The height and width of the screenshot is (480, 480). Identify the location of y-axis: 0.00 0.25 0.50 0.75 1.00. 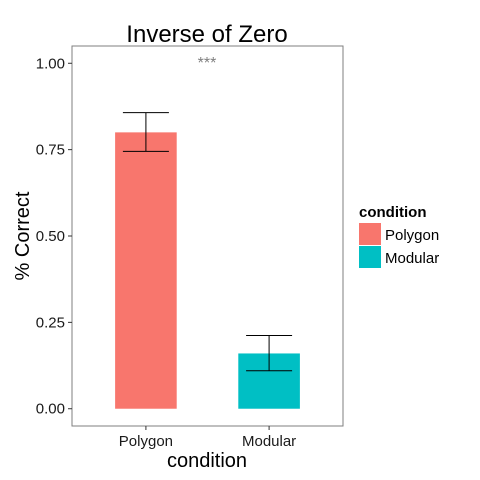
(54, 236).